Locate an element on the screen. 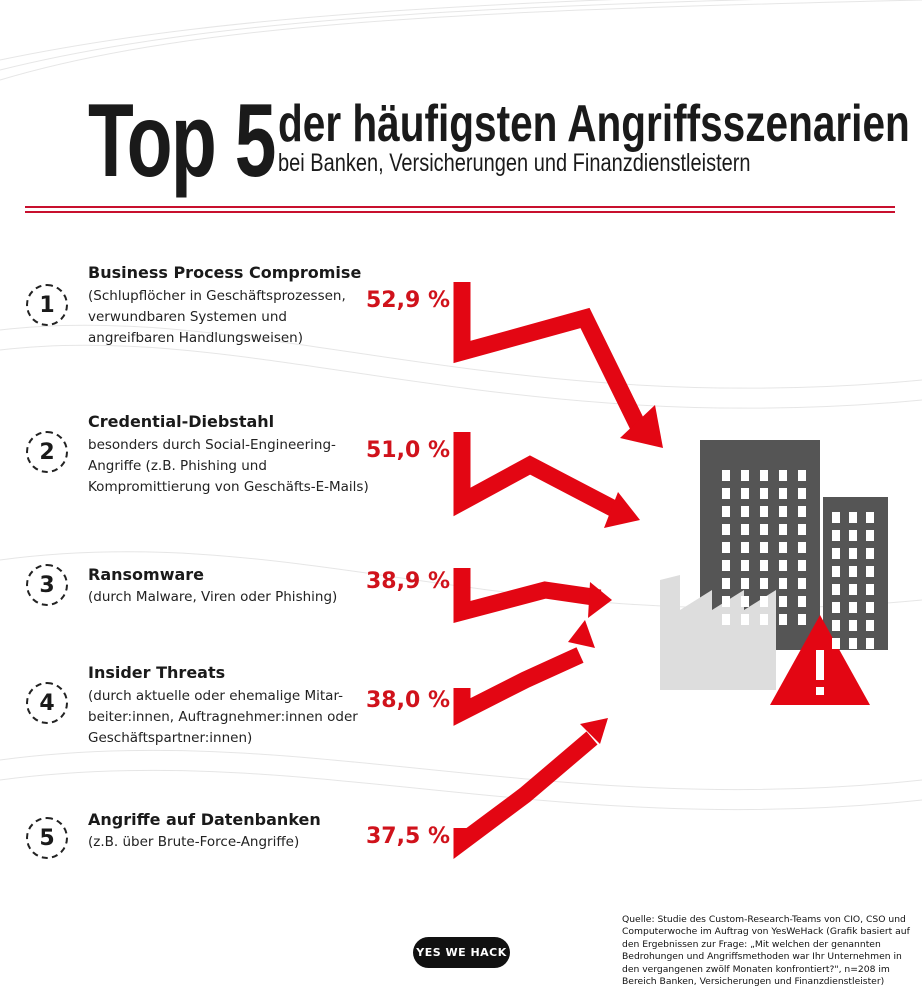  item-title: Business Process Compromise is located at coordinates (225, 272).